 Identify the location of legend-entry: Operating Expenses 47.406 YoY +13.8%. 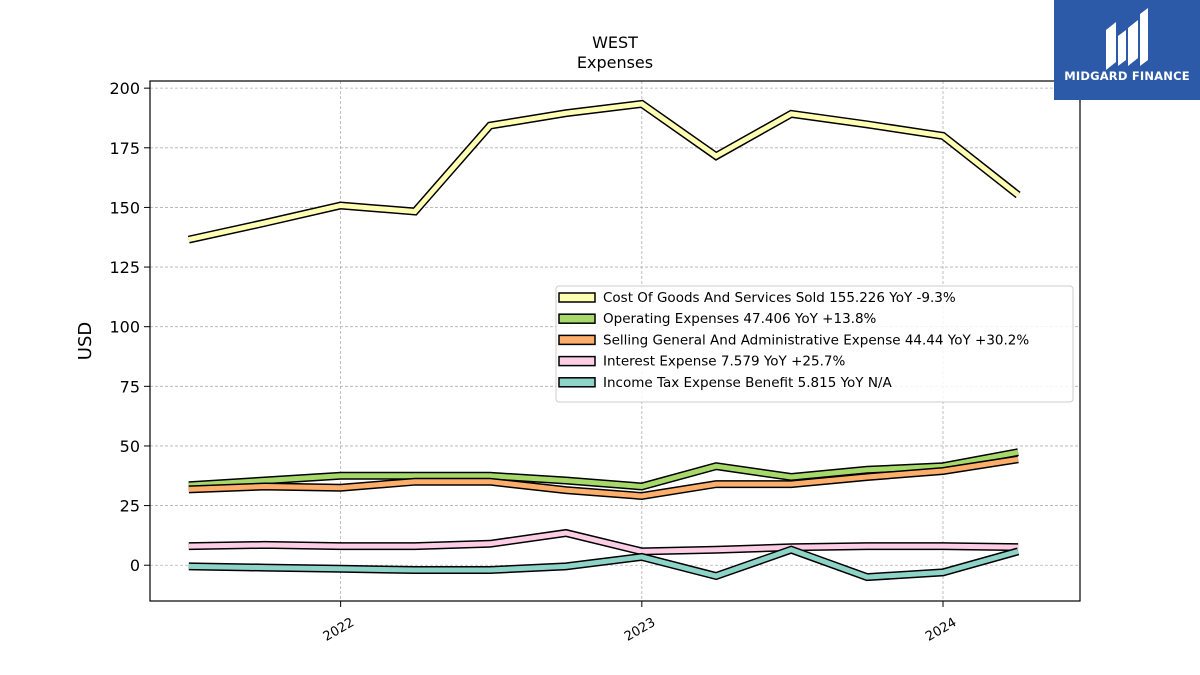
(740, 319).